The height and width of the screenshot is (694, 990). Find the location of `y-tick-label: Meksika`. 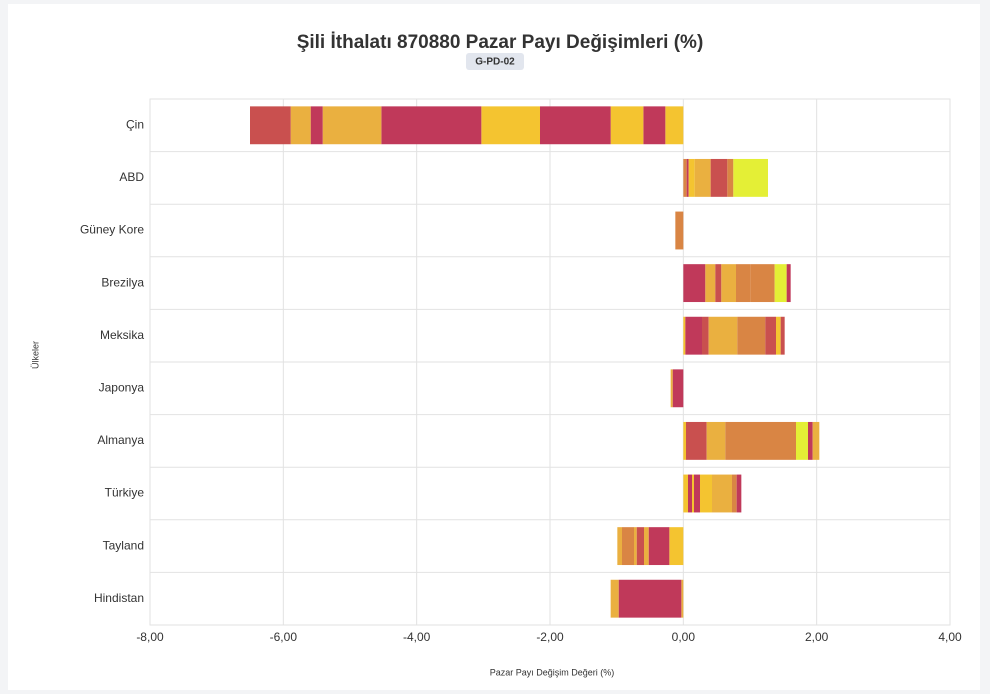

y-tick-label: Meksika is located at coordinates (122, 335).